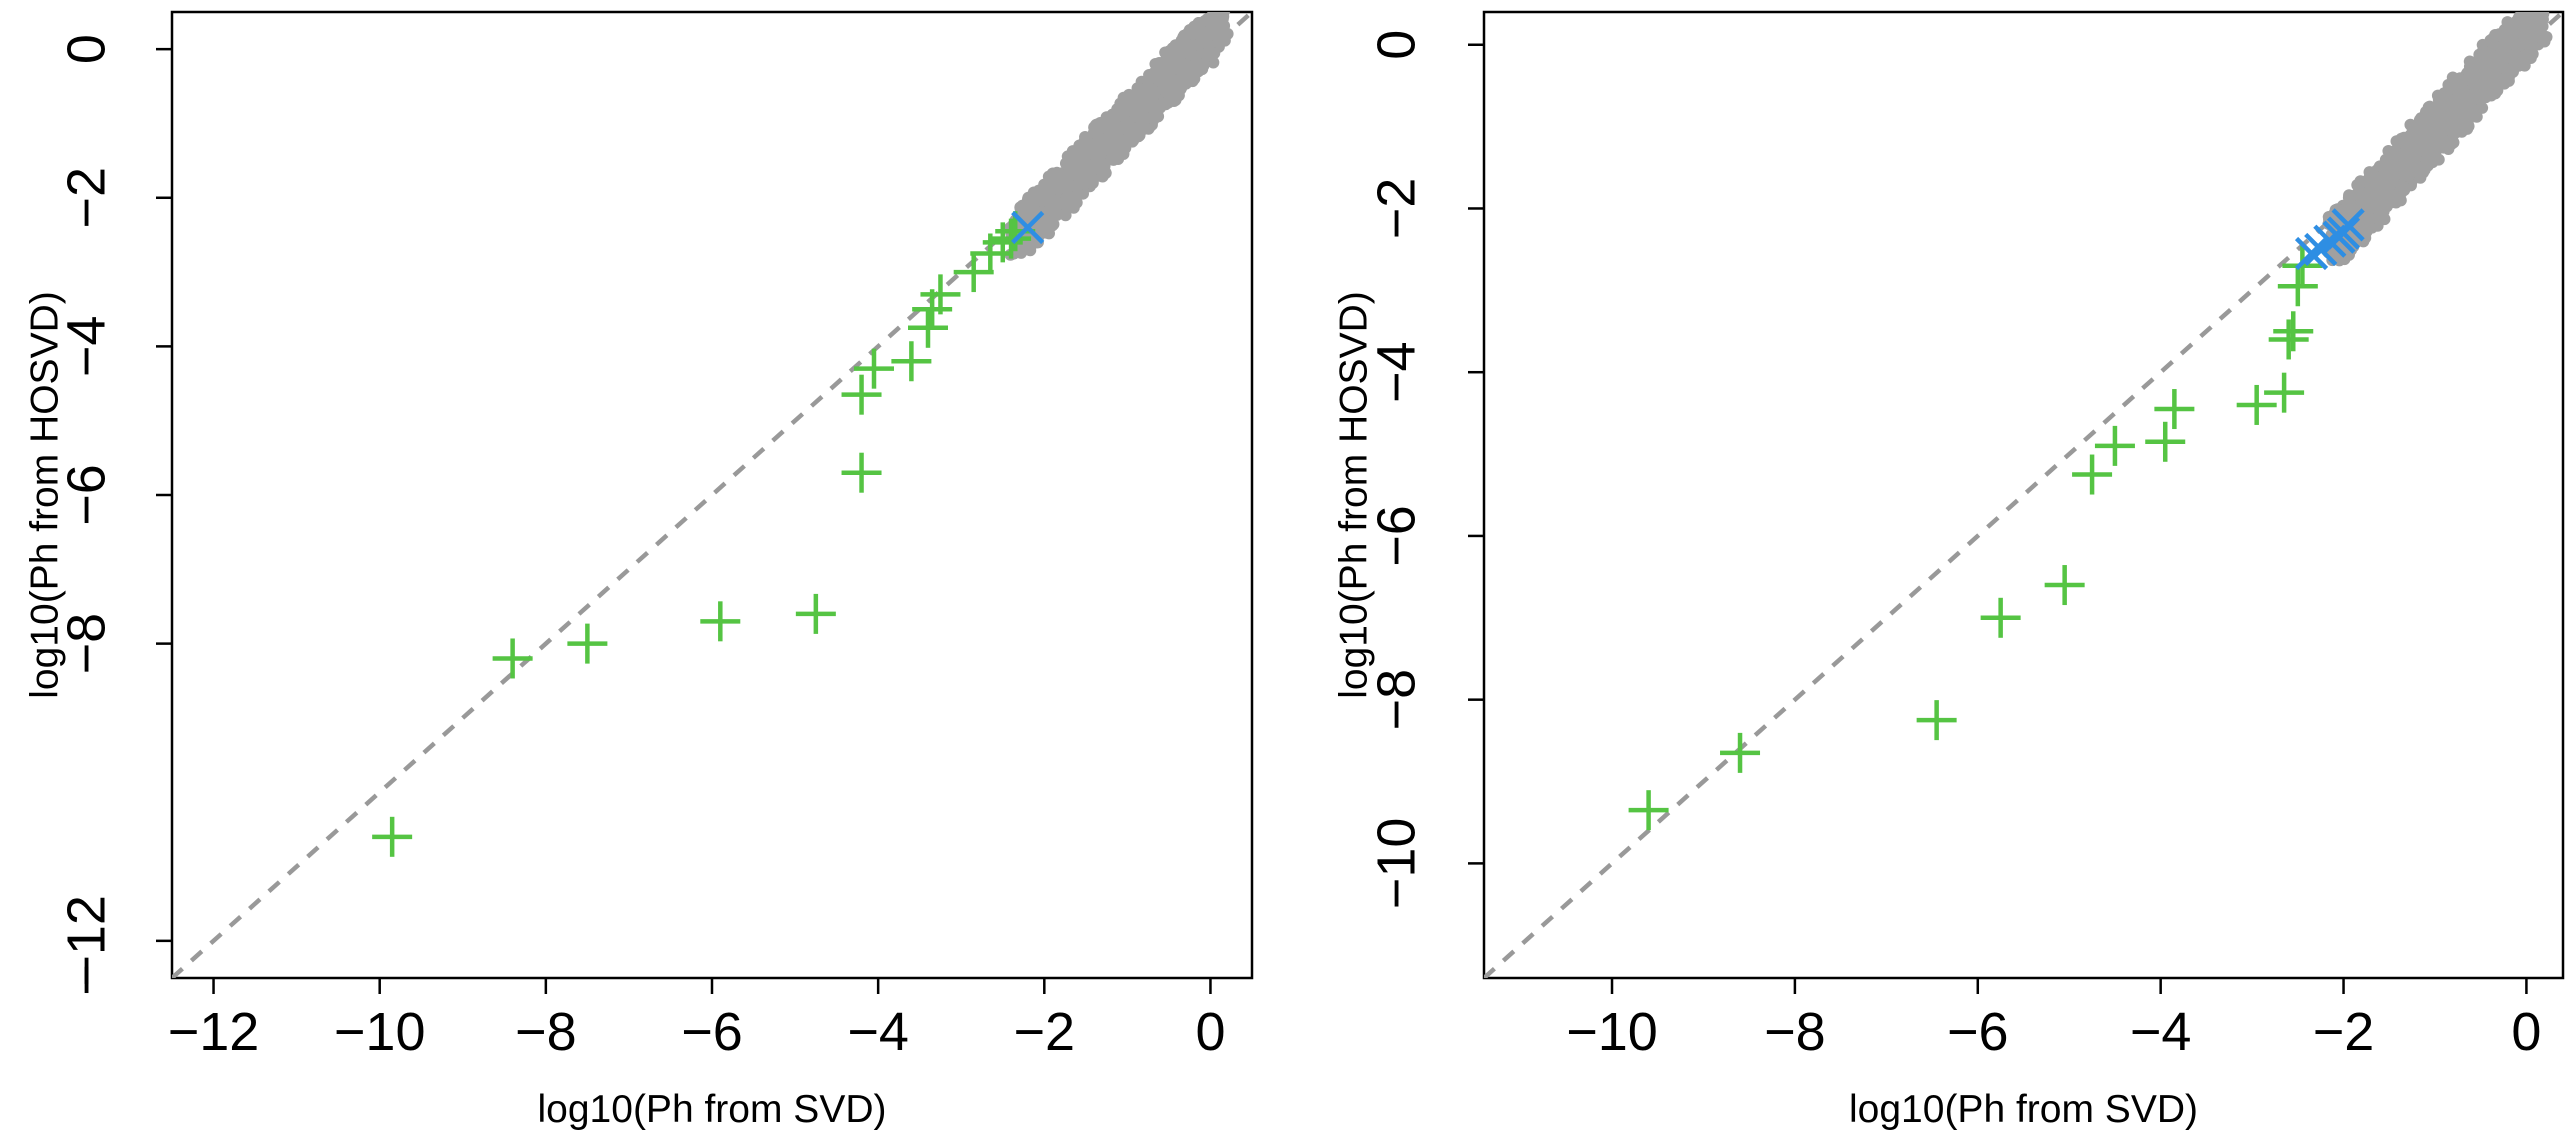 This screenshot has height=1146, width=2571. Describe the element at coordinates (2348, 225) in the screenshot. I see `data-point-blue` at that location.